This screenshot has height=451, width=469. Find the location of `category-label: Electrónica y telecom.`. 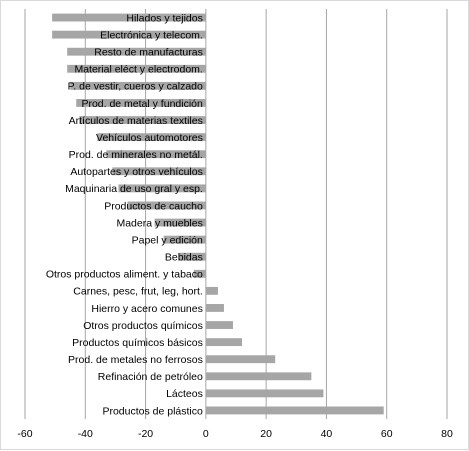

category-label: Electrónica y telecom. is located at coordinates (151, 35).